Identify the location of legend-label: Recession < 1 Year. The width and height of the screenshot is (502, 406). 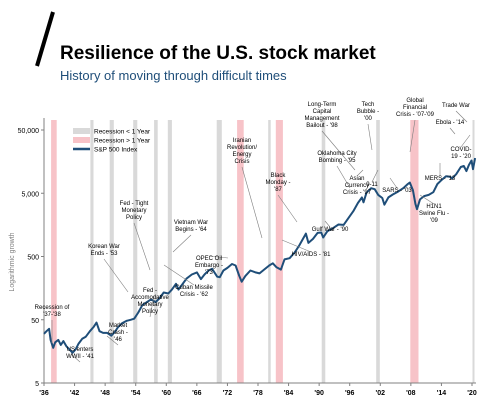
(122, 132).